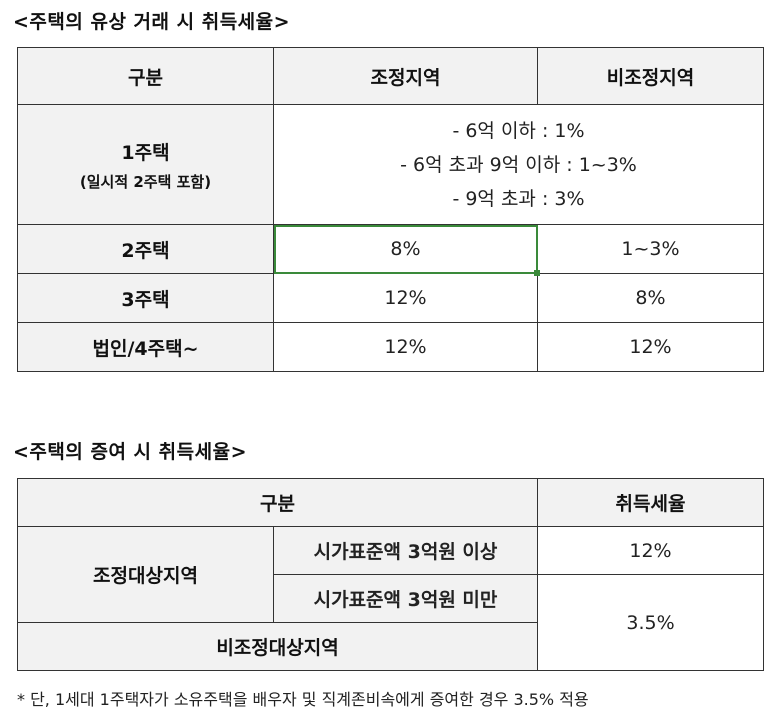  I want to click on table-row: 2주택 8% 1~3%, so click(390, 250).